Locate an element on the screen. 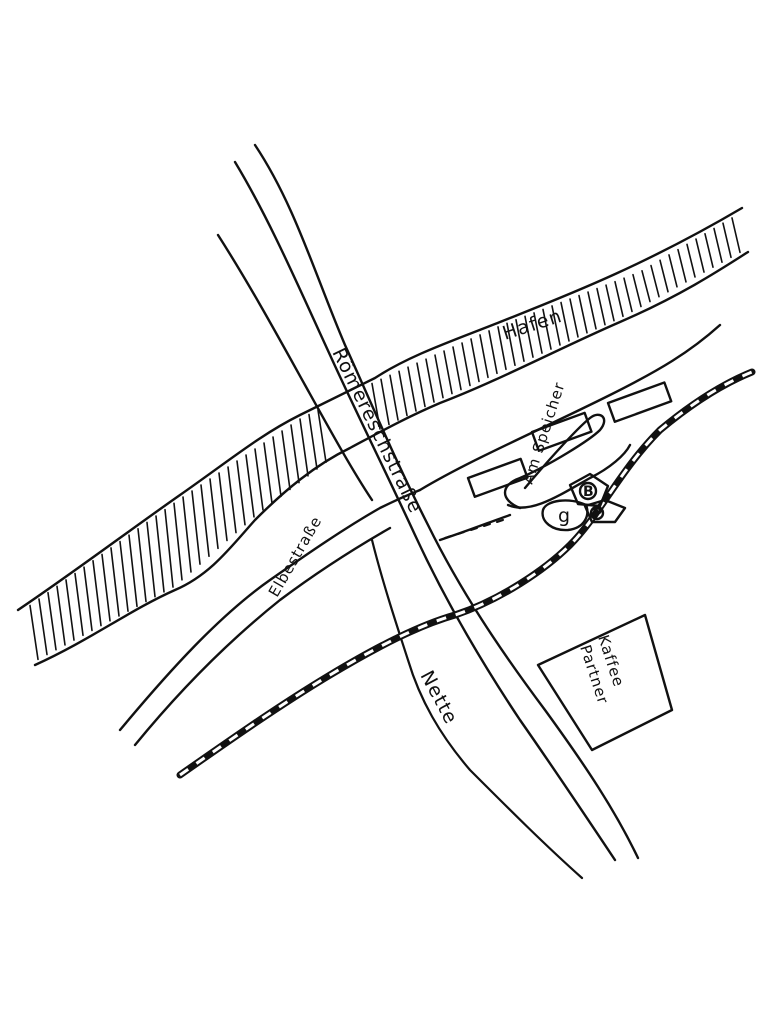 This screenshot has height=1024, width=781. b-marker: P is located at coordinates (597, 514).